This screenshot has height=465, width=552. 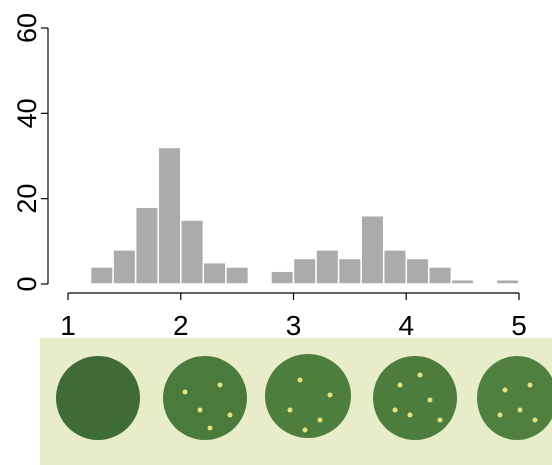 What do you see at coordinates (27, 283) in the screenshot?
I see `y-tick-label: 0` at bounding box center [27, 283].